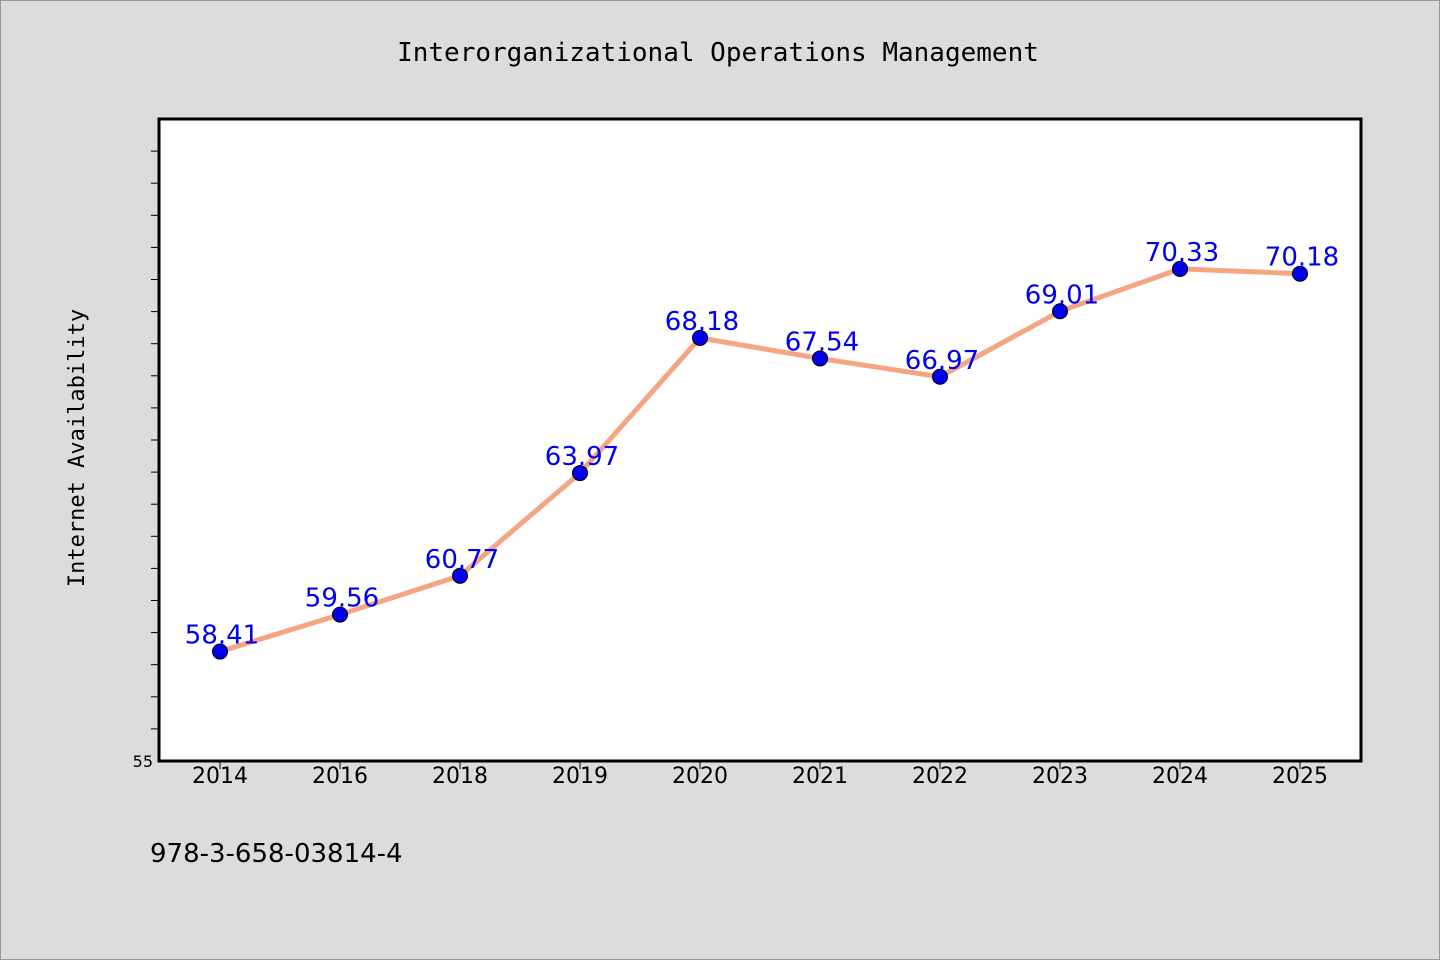 The image size is (1440, 960). Describe the element at coordinates (1180, 776) in the screenshot. I see `x-tick-label: 2024` at that location.